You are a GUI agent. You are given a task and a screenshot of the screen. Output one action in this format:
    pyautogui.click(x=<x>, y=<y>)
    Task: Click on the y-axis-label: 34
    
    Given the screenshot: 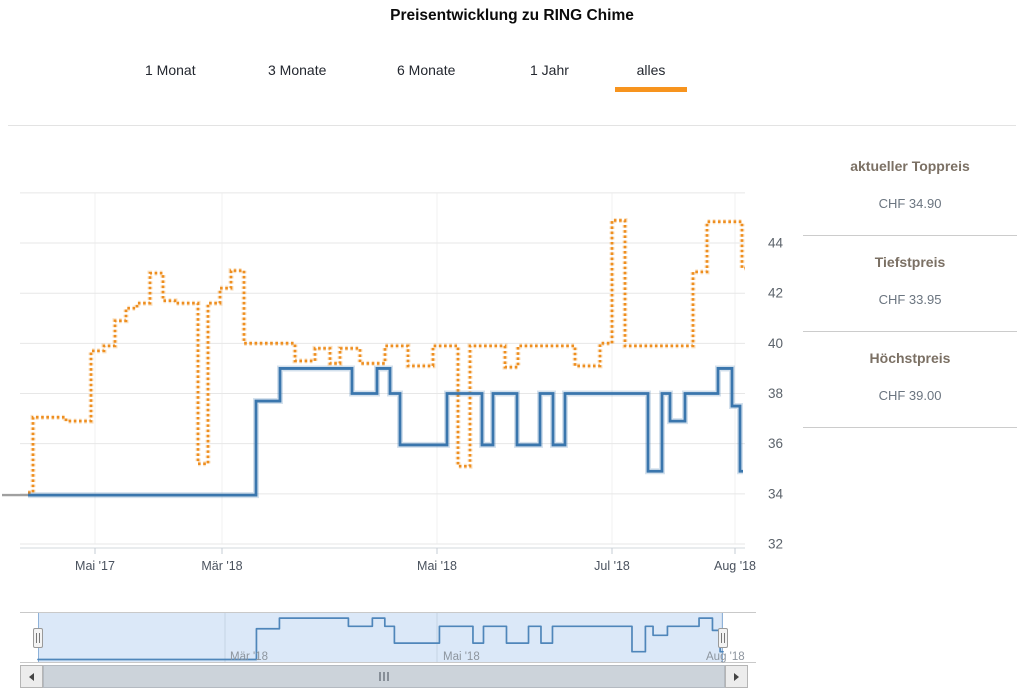 What is the action you would take?
    pyautogui.click(x=776, y=493)
    